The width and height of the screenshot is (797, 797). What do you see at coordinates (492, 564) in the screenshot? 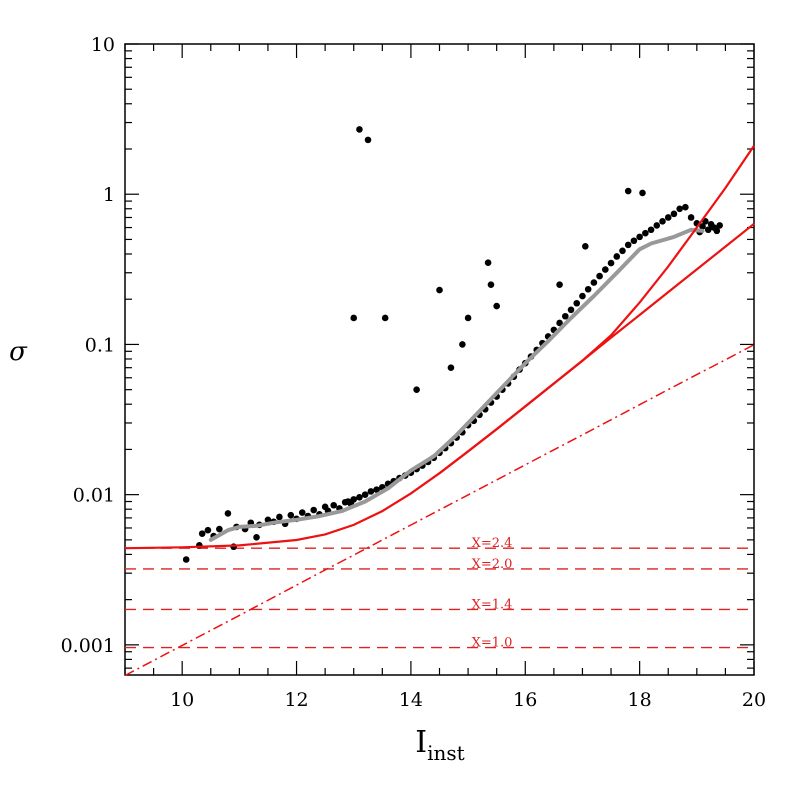
I see `reference-label: X=2.0` at bounding box center [492, 564].